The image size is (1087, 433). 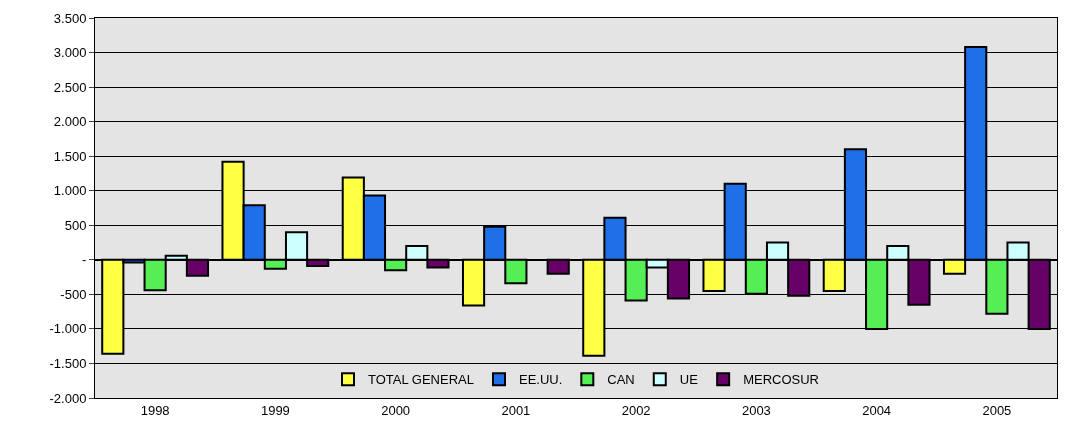 I want to click on legend-label: MERCOSUR, so click(x=781, y=380).